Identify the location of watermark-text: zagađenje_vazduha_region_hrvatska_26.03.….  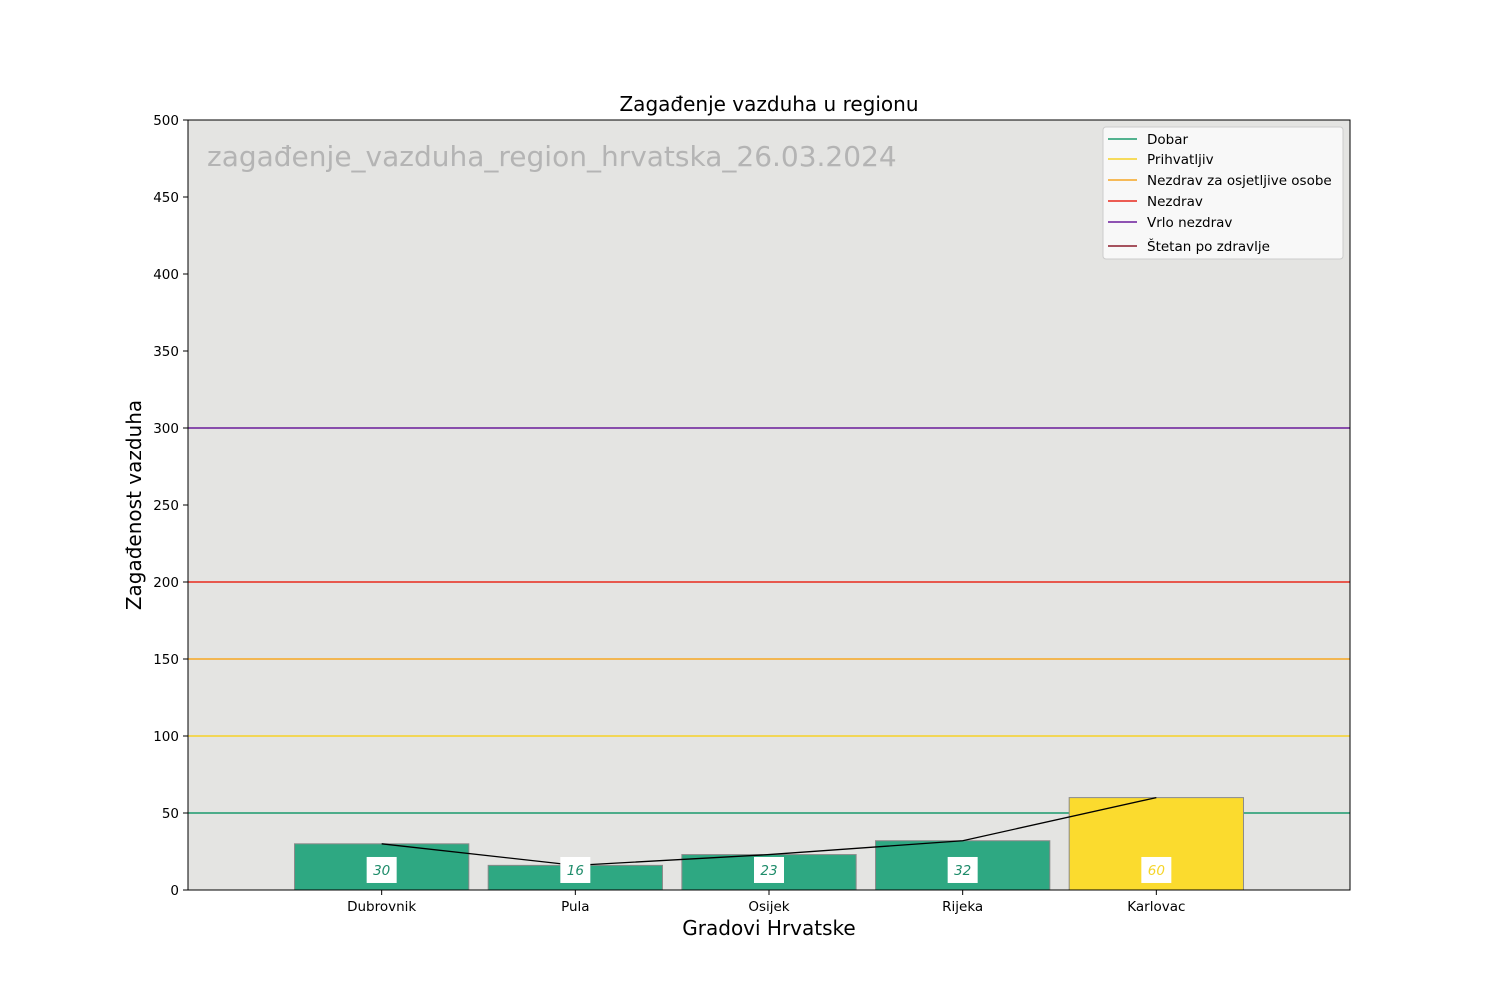
(552, 156).